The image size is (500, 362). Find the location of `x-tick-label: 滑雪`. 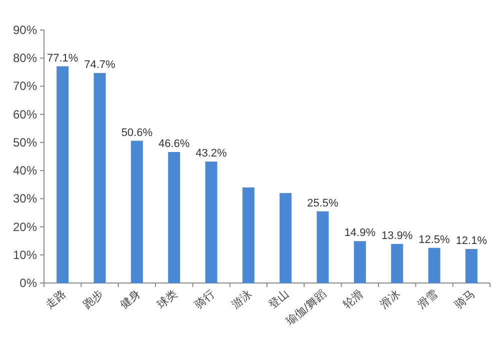

x-tick-label: 滑雪 is located at coordinates (427, 299).